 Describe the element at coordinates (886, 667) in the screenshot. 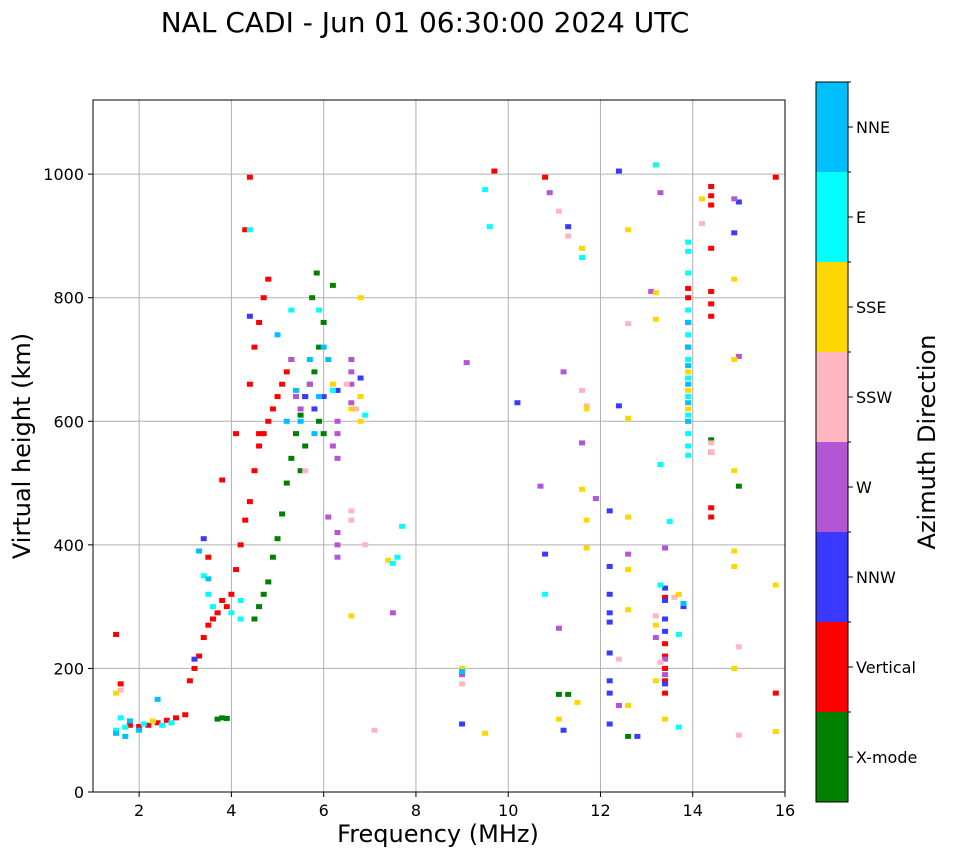

I see `colorbar-tick-label: Vertical` at that location.